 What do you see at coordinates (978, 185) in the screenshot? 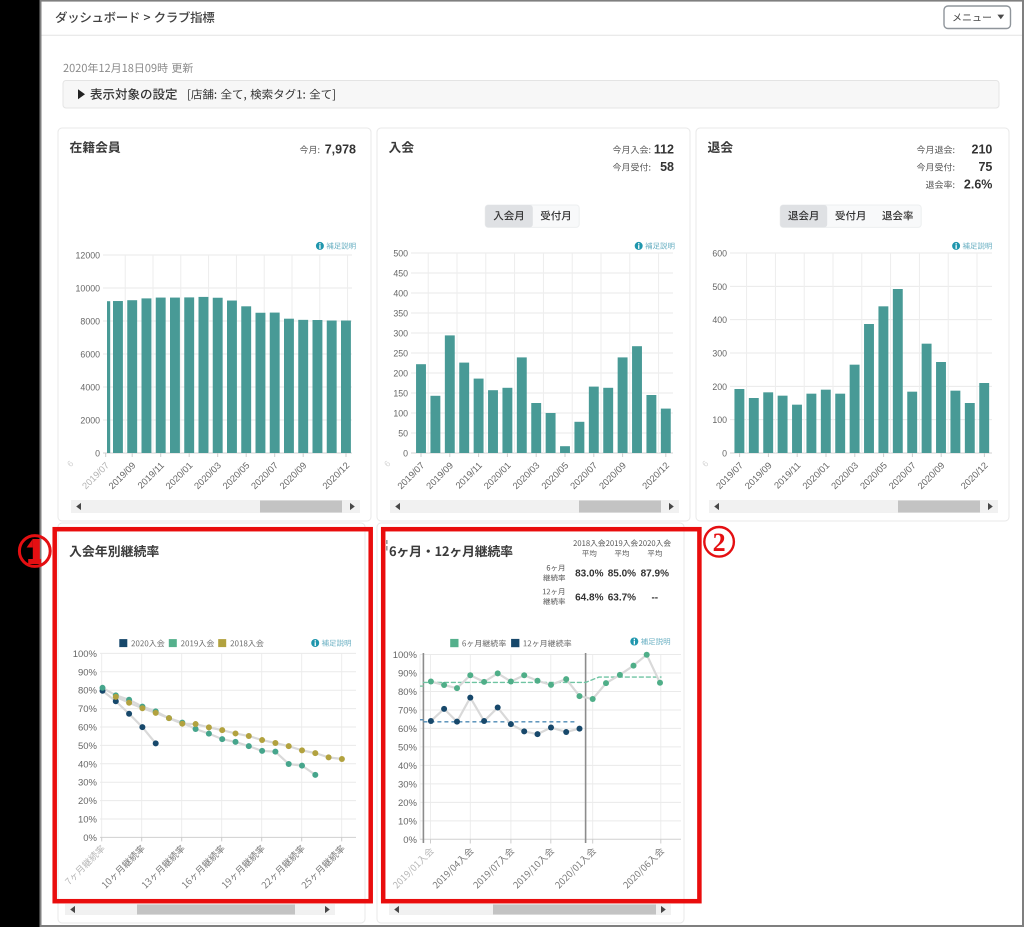
I see `svg-text: 2.6%` at bounding box center [978, 185].